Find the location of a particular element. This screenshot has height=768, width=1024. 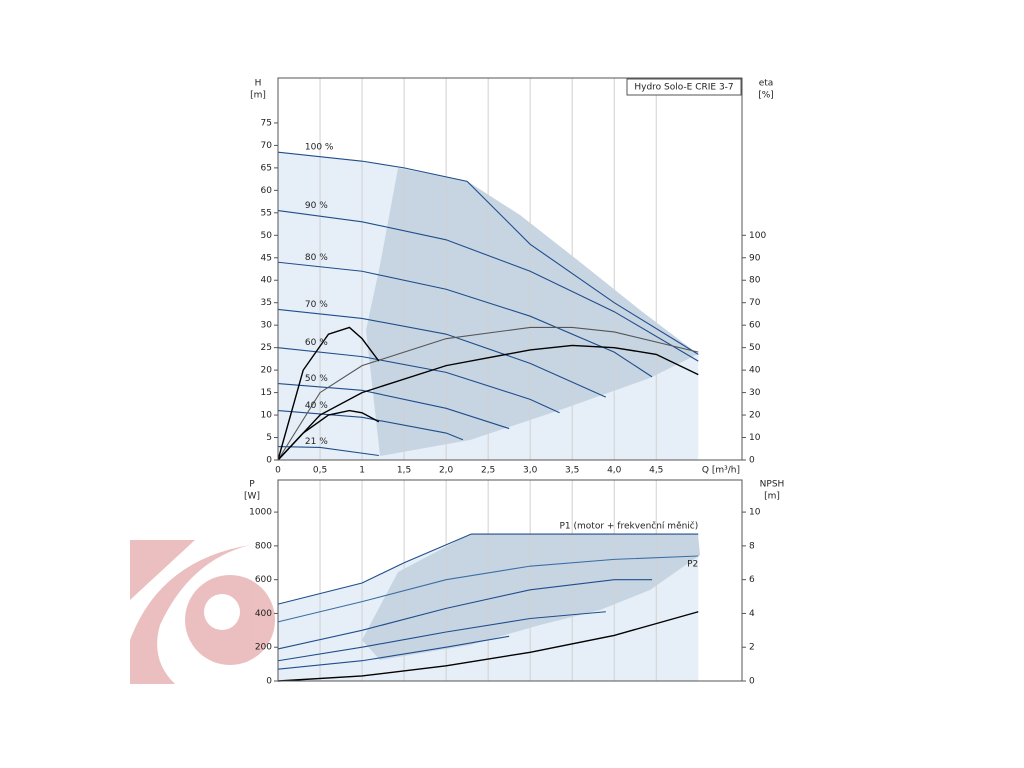

x-tick-label: 3,5 is located at coordinates (572, 471).